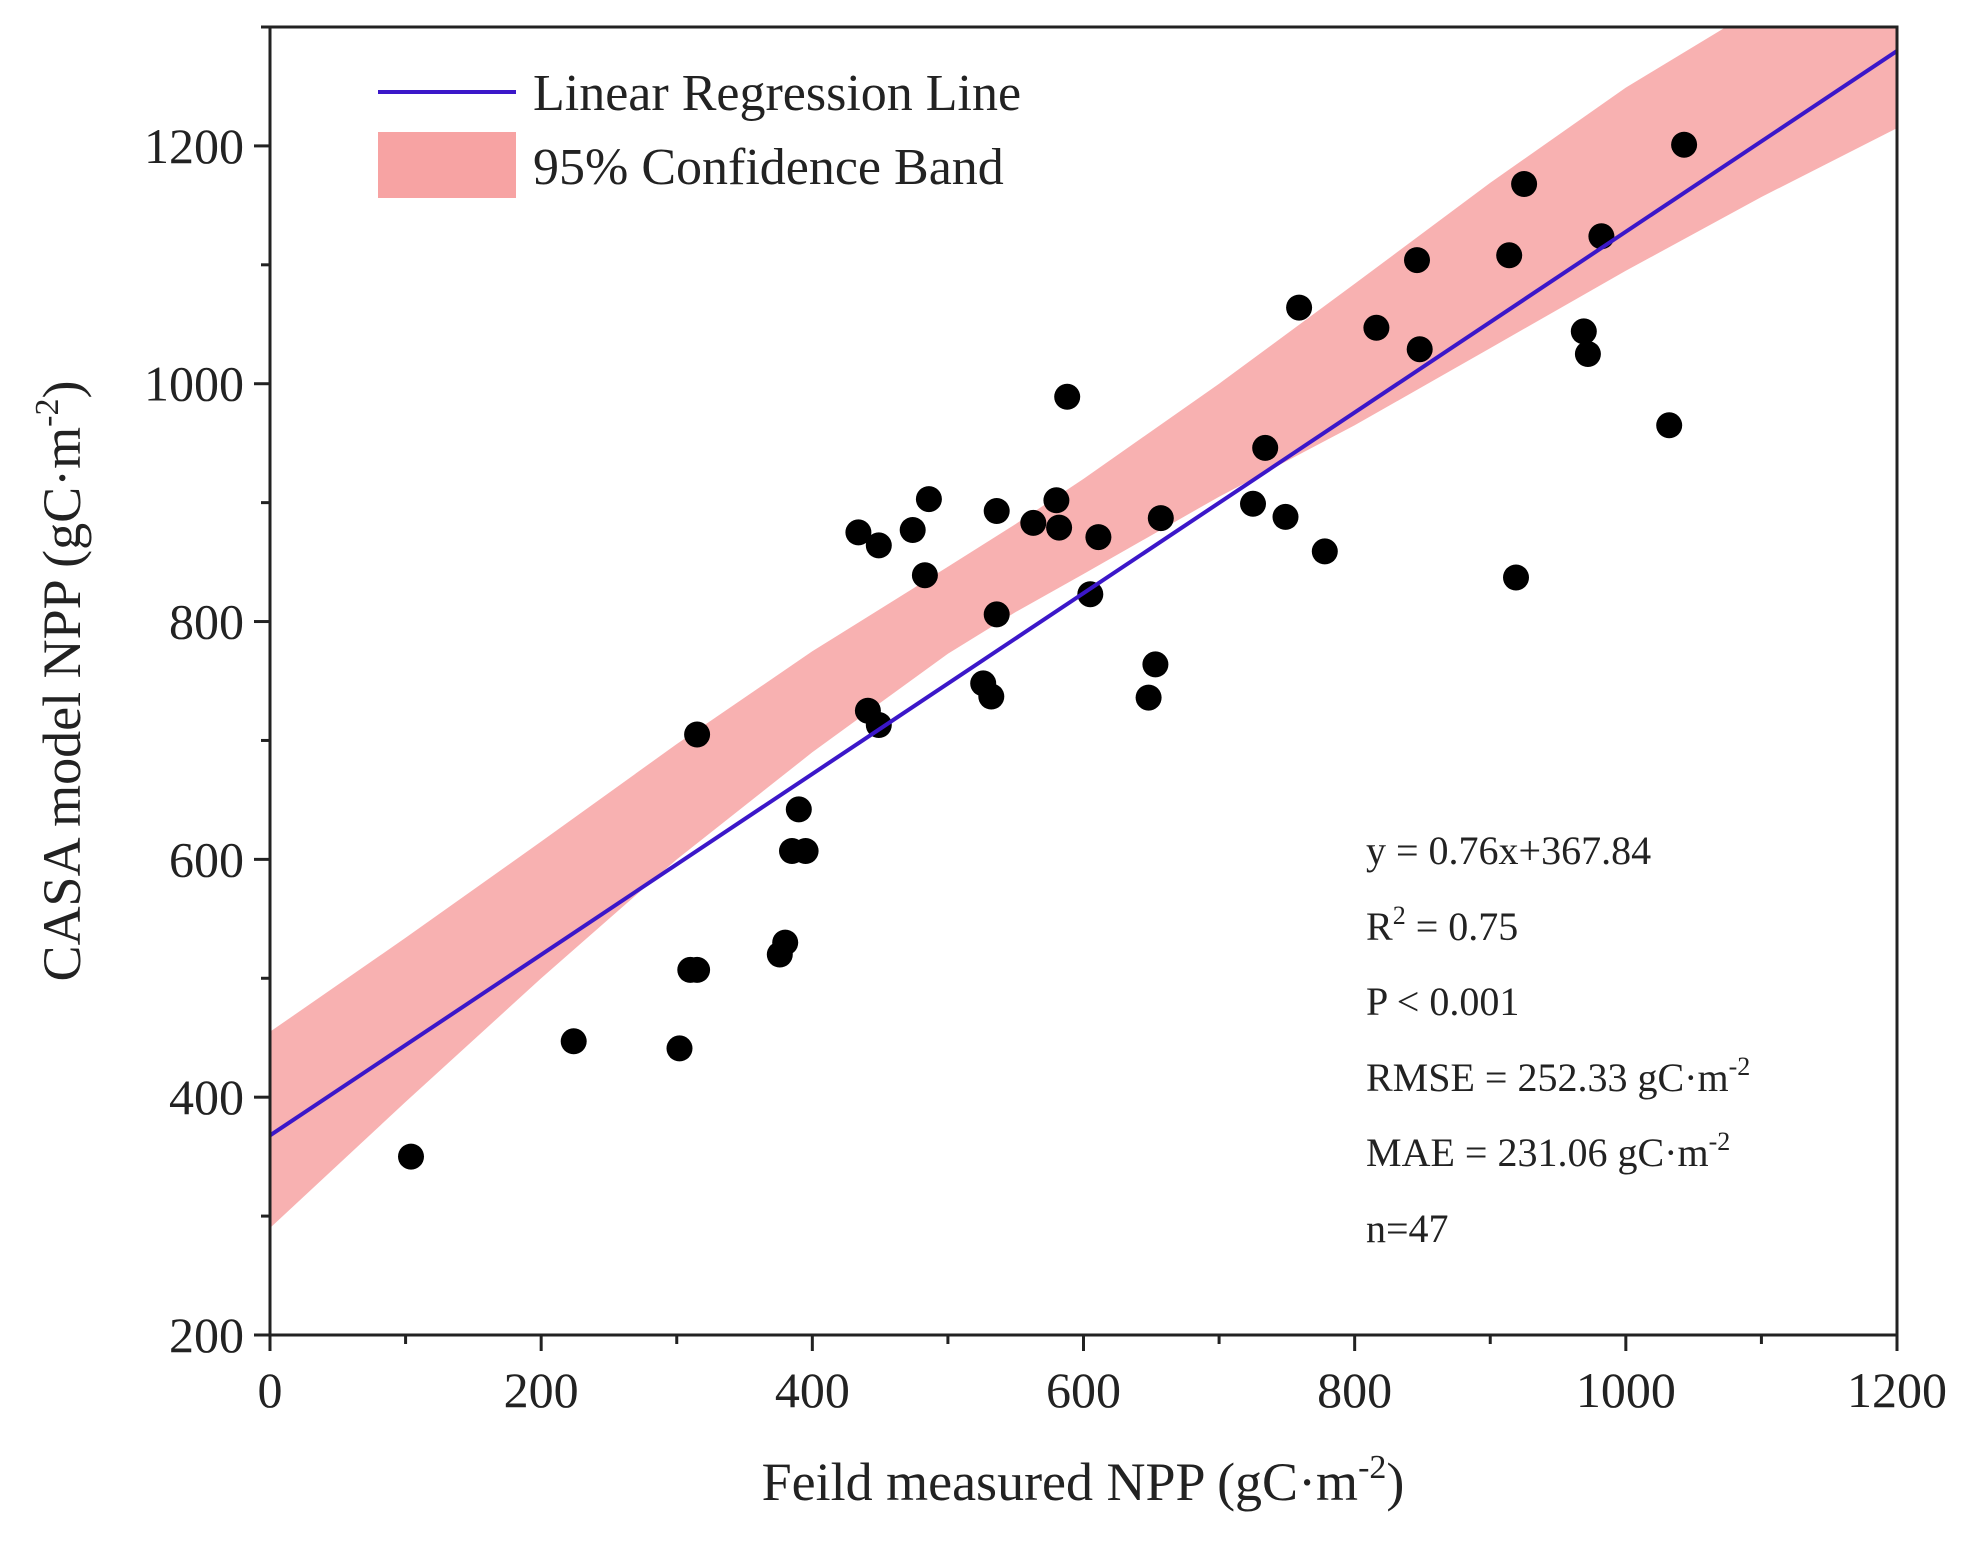 The image size is (1972, 1564). I want to click on x-tick-label: 200, so click(541, 1390).